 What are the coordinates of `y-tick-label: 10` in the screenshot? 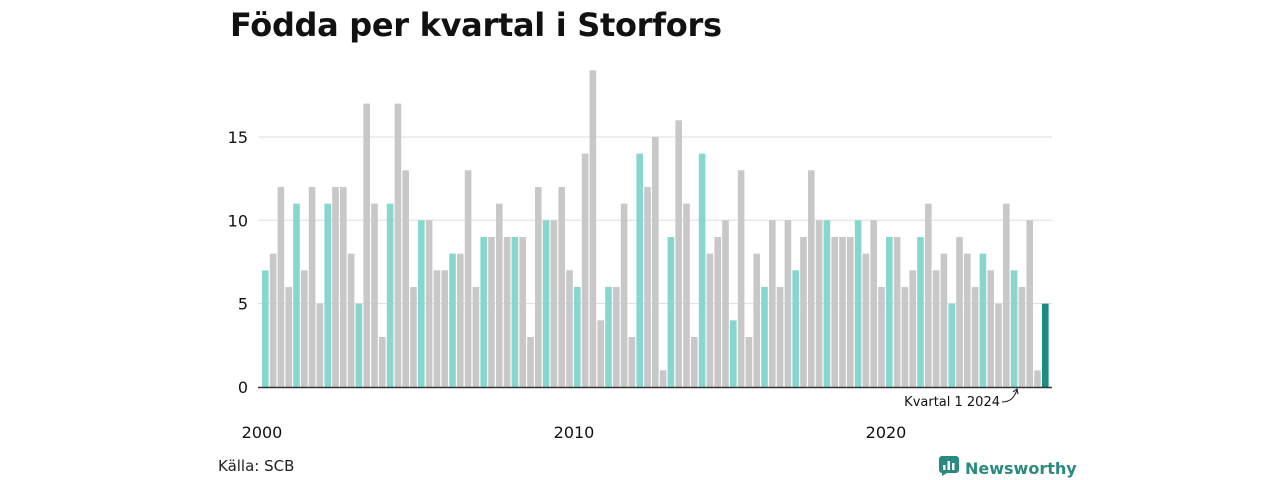 It's located at (238, 220).